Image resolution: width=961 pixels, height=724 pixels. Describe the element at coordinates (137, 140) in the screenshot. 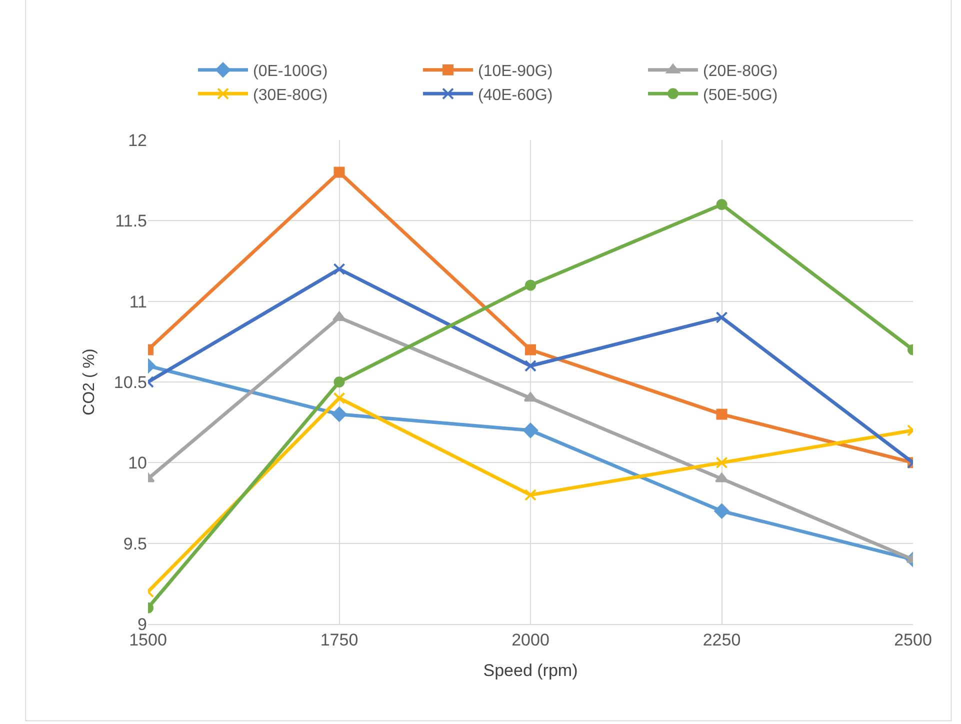

I see `y-tick-label: 12` at that location.